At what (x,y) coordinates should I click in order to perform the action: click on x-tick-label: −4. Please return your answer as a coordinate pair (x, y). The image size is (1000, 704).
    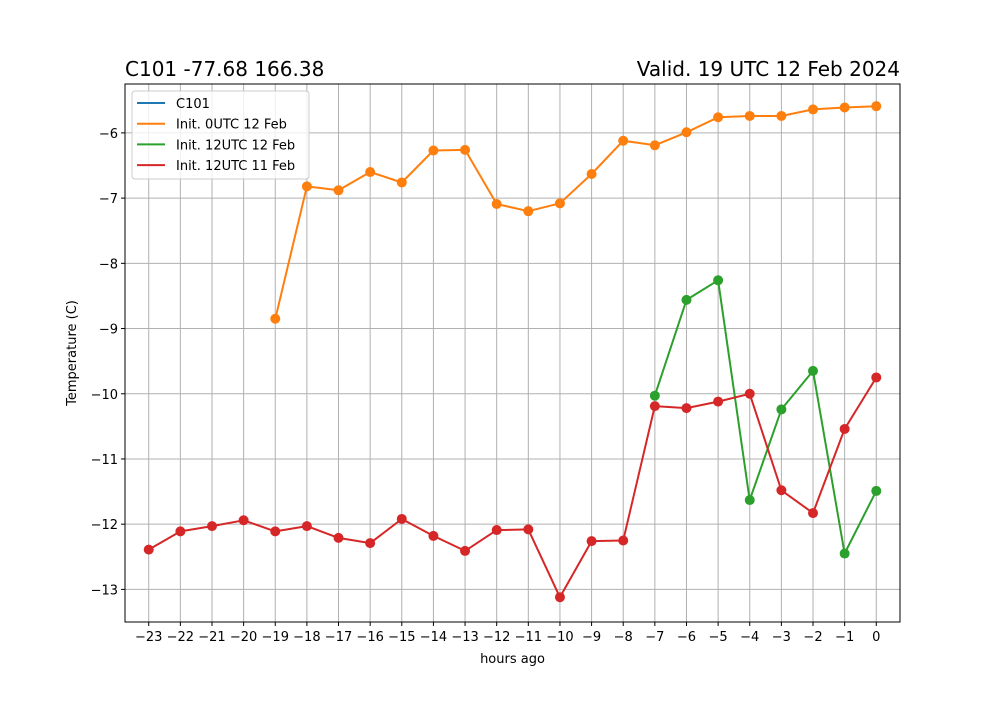
    Looking at the image, I should click on (749, 637).